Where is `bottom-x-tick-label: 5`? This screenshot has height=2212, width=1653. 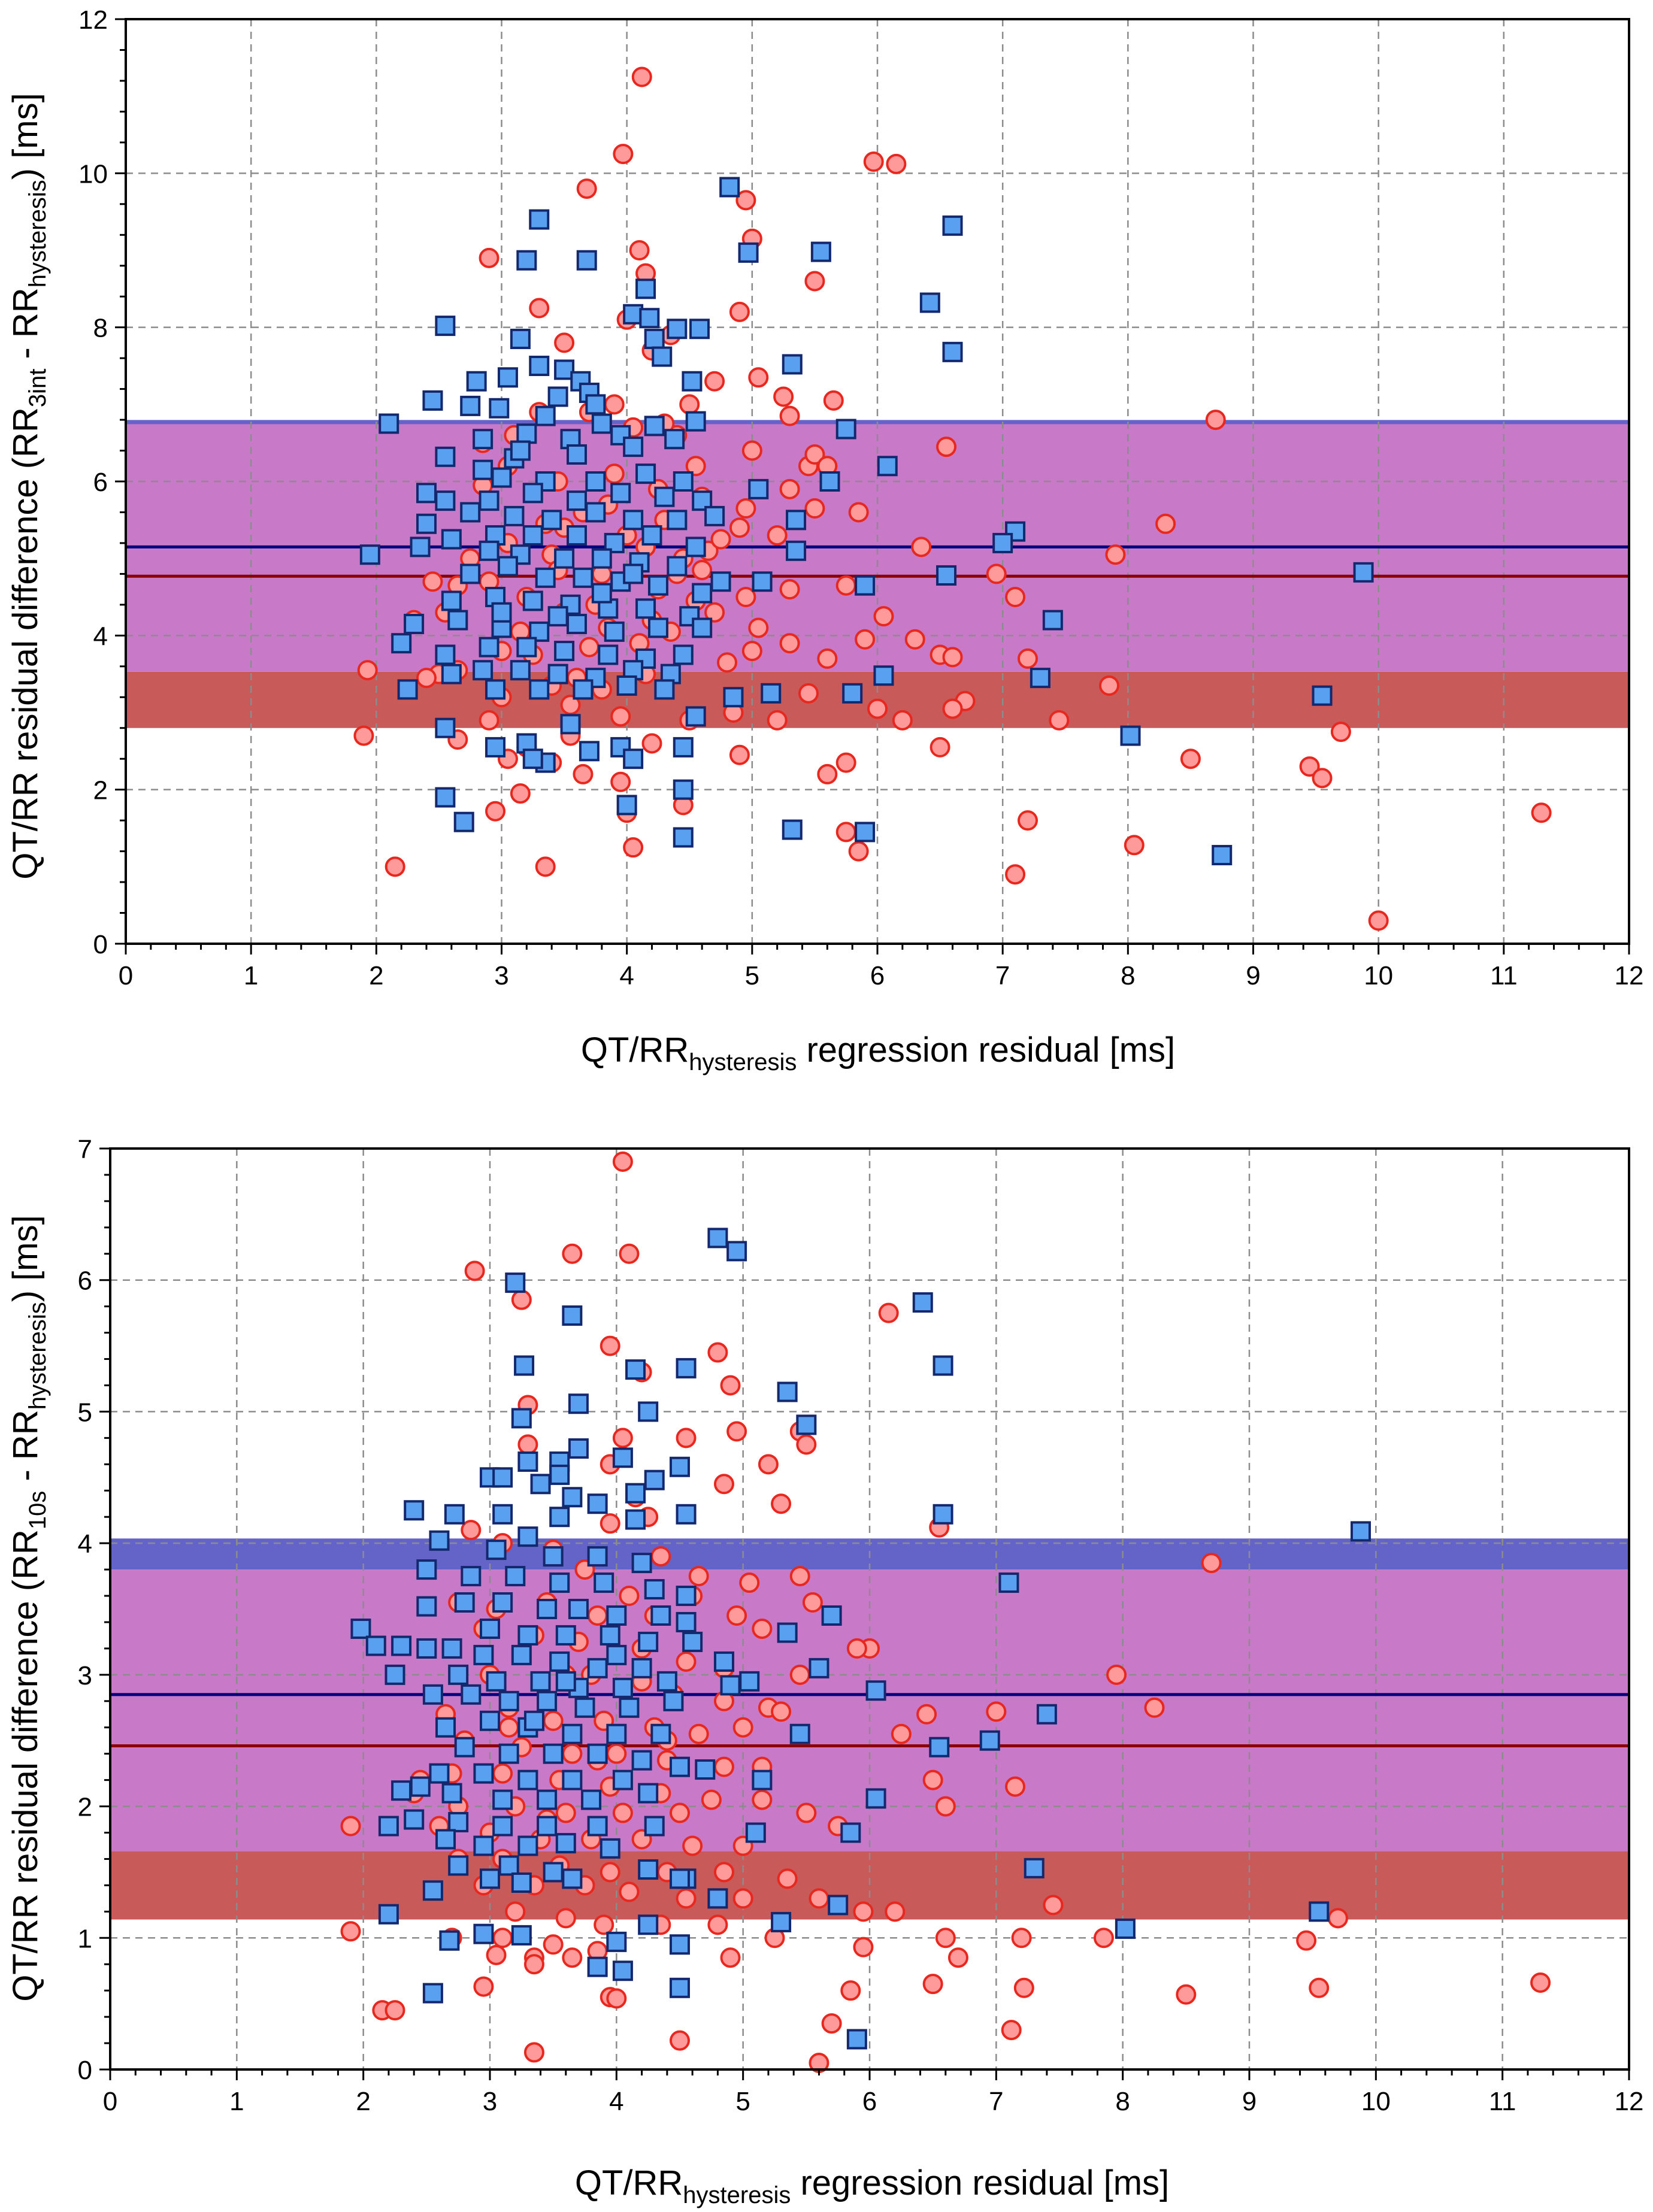
bottom-x-tick-label: 5 is located at coordinates (743, 2101).